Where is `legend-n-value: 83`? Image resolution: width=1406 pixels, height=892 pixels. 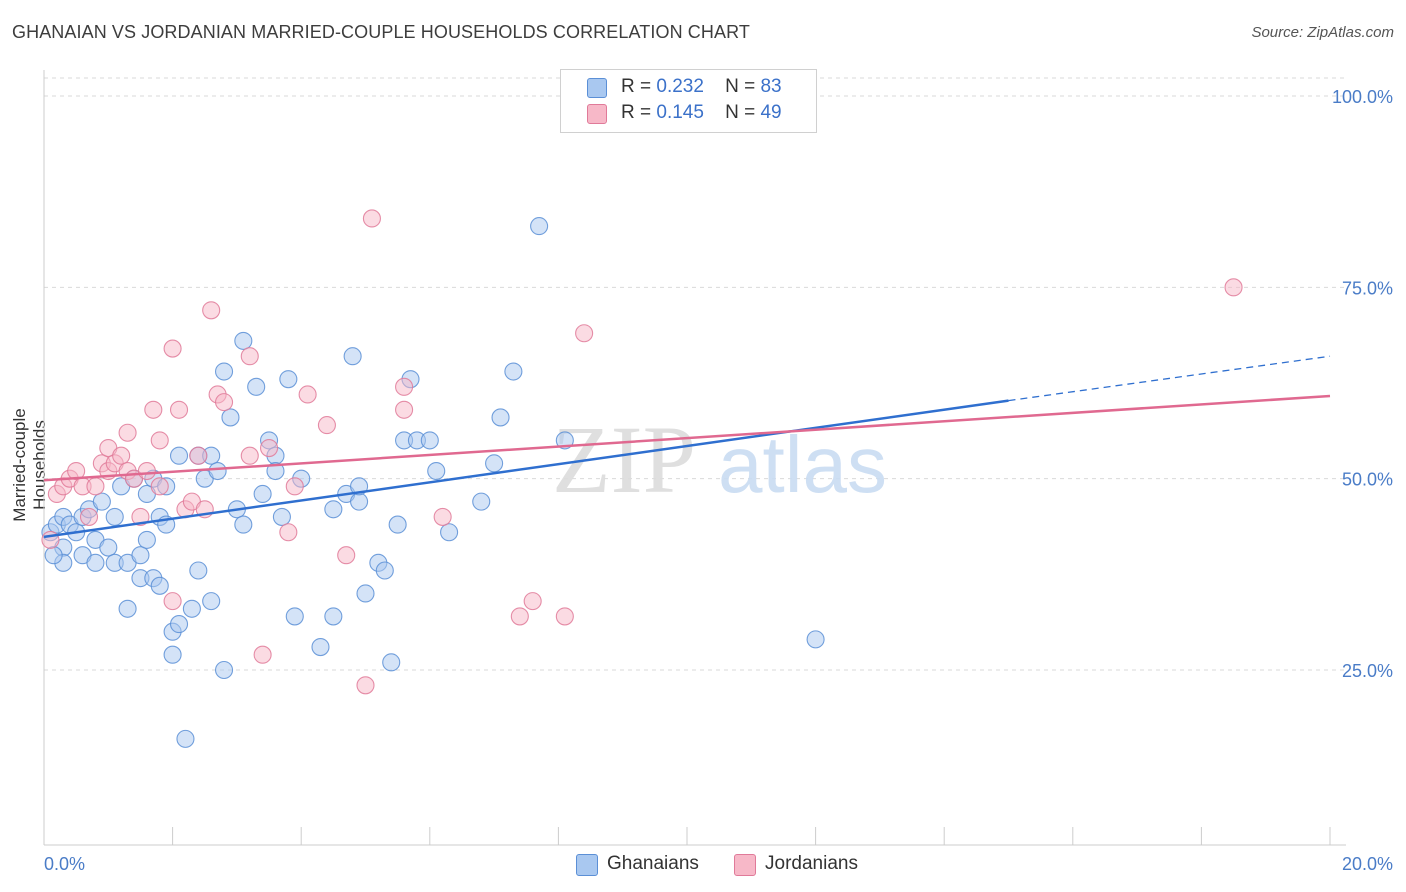 legend-n-value: 83 is located at coordinates (771, 86).